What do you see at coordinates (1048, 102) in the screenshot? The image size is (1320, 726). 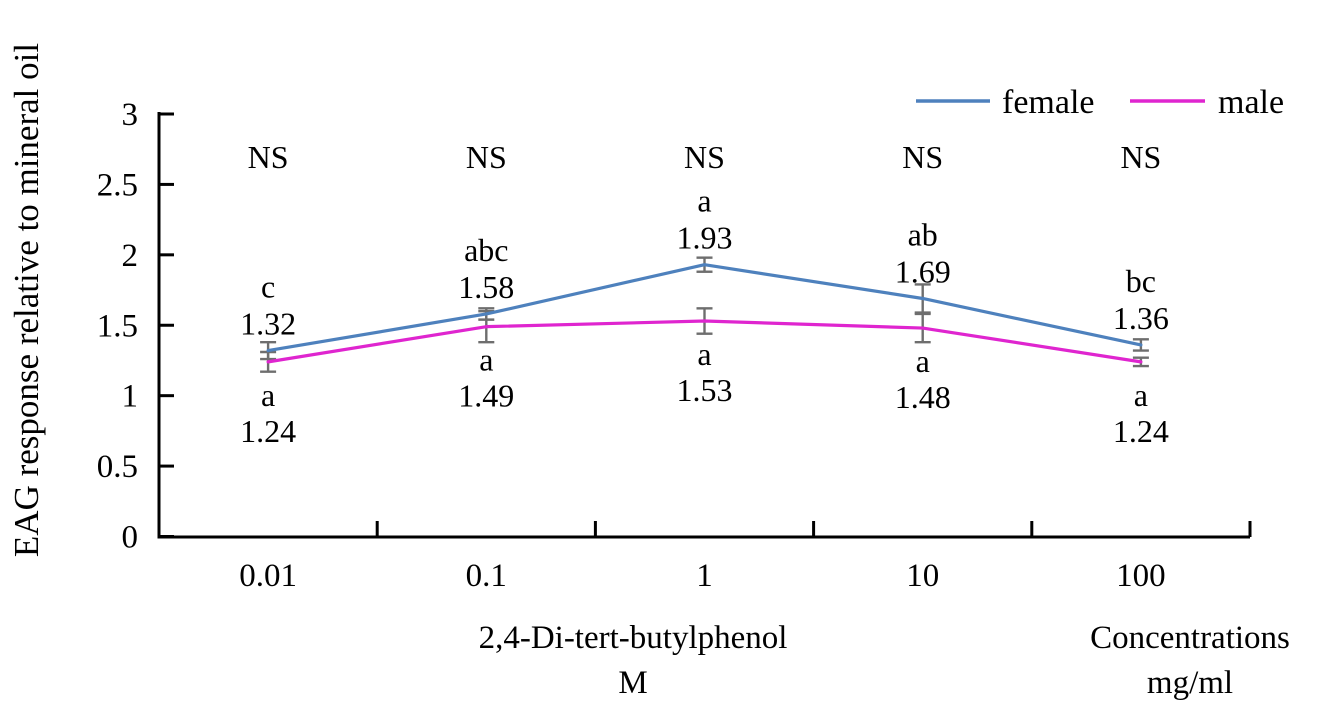 I see `legend-label-female: female` at bounding box center [1048, 102].